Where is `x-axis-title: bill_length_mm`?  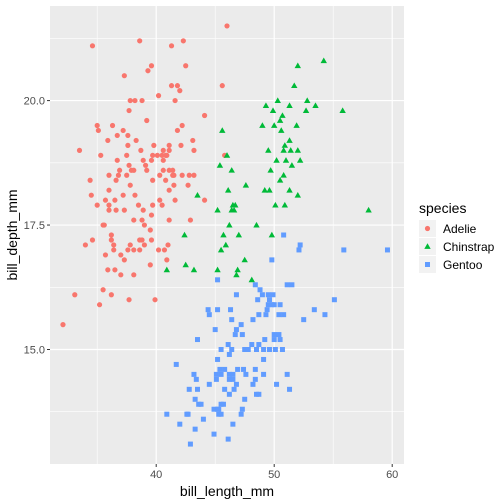
x-axis-title: bill_length_mm is located at coordinates (227, 491).